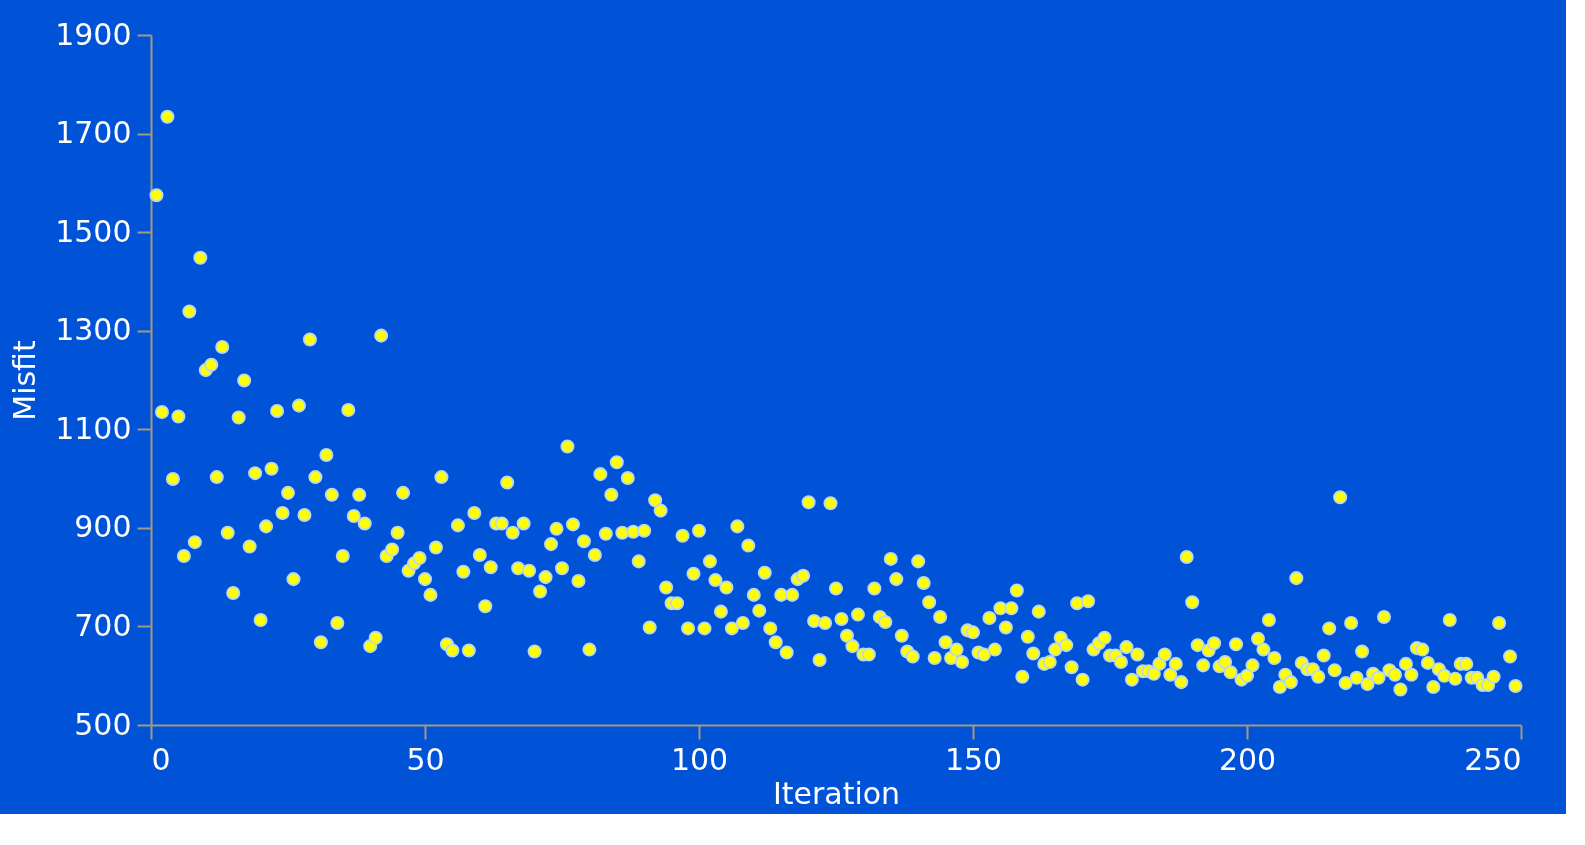  Describe the element at coordinates (103, 724) in the screenshot. I see `y-tick-label: 500` at that location.